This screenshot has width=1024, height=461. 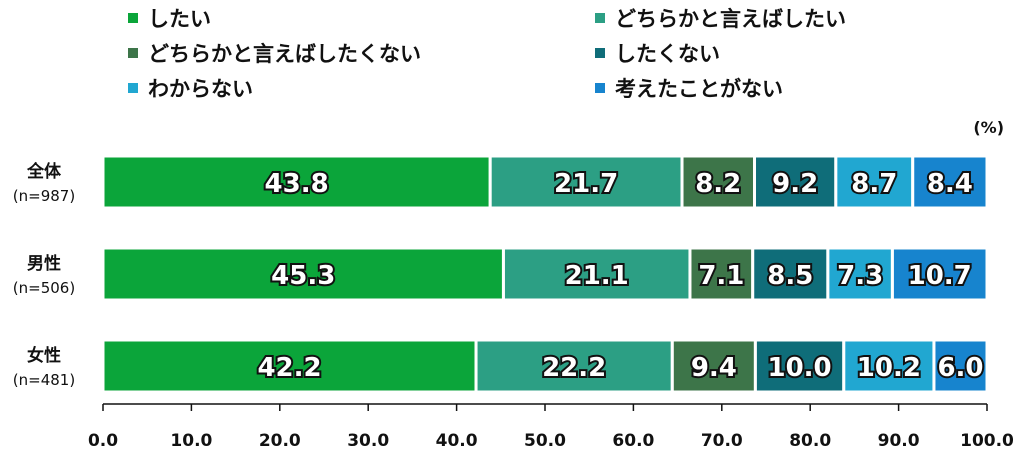 What do you see at coordinates (667, 54) in the screenshot?
I see `legend-label: したくない` at bounding box center [667, 54].